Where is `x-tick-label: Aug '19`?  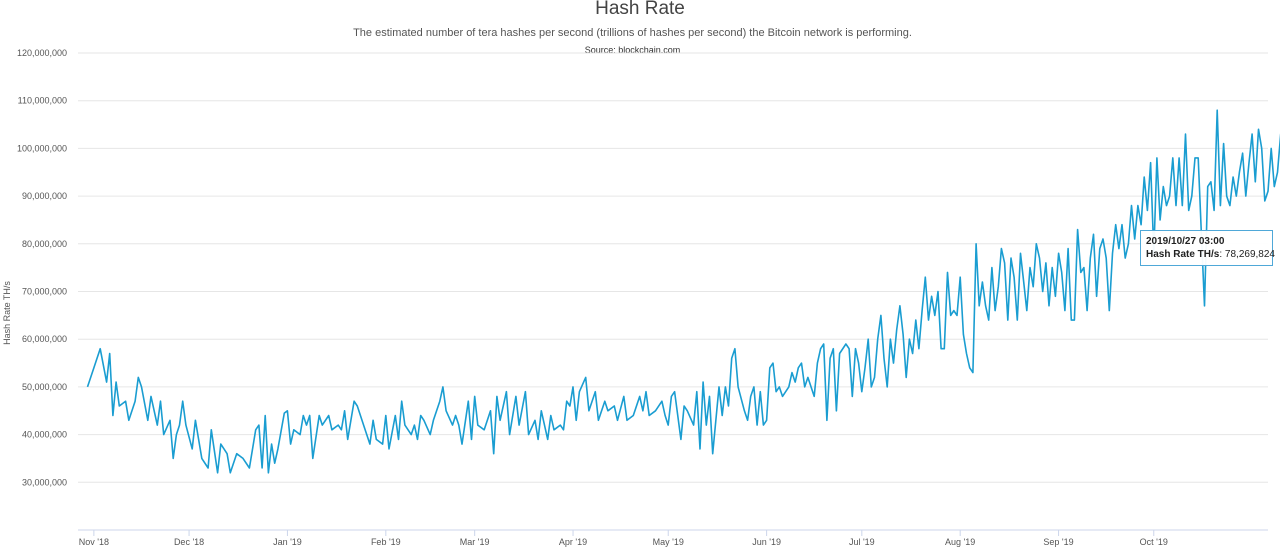 x-tick-label: Aug '19 is located at coordinates (960, 542).